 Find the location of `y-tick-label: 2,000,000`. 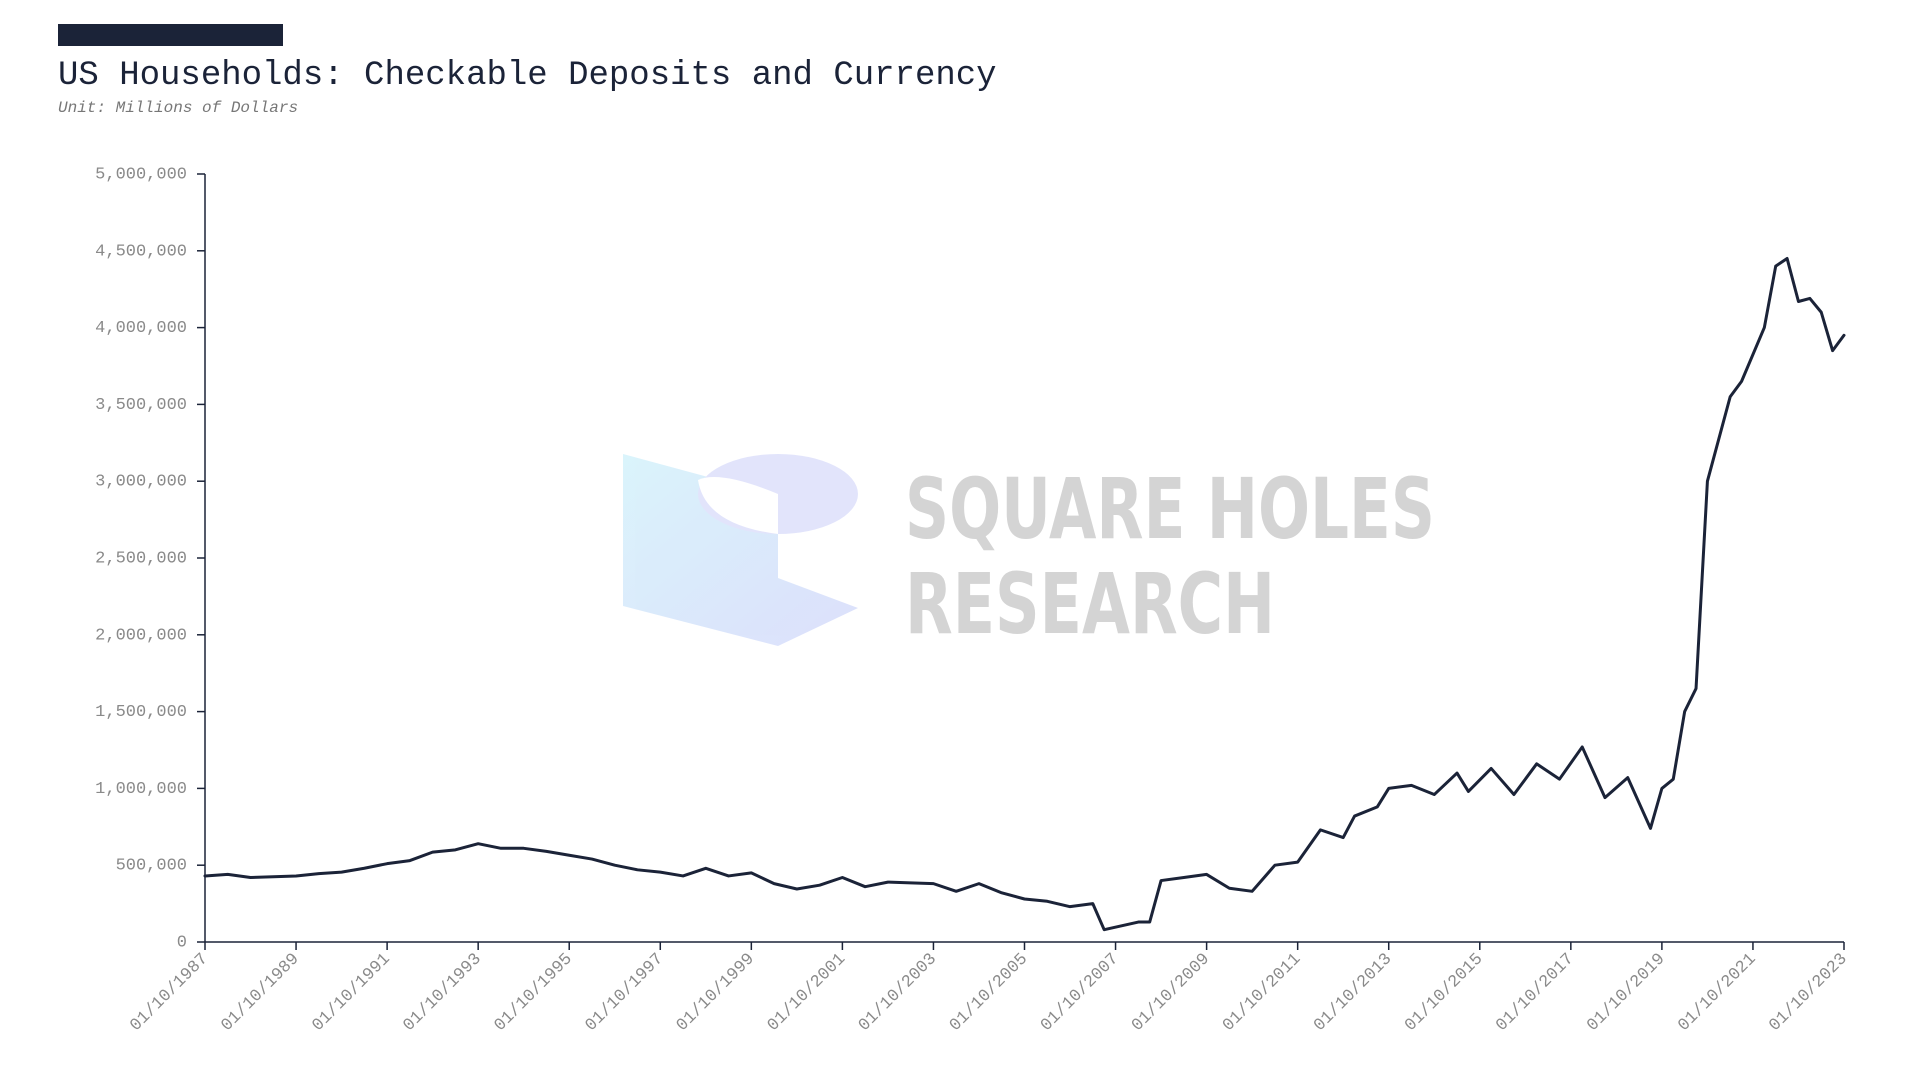

y-tick-label: 2,000,000 is located at coordinates (141, 635).